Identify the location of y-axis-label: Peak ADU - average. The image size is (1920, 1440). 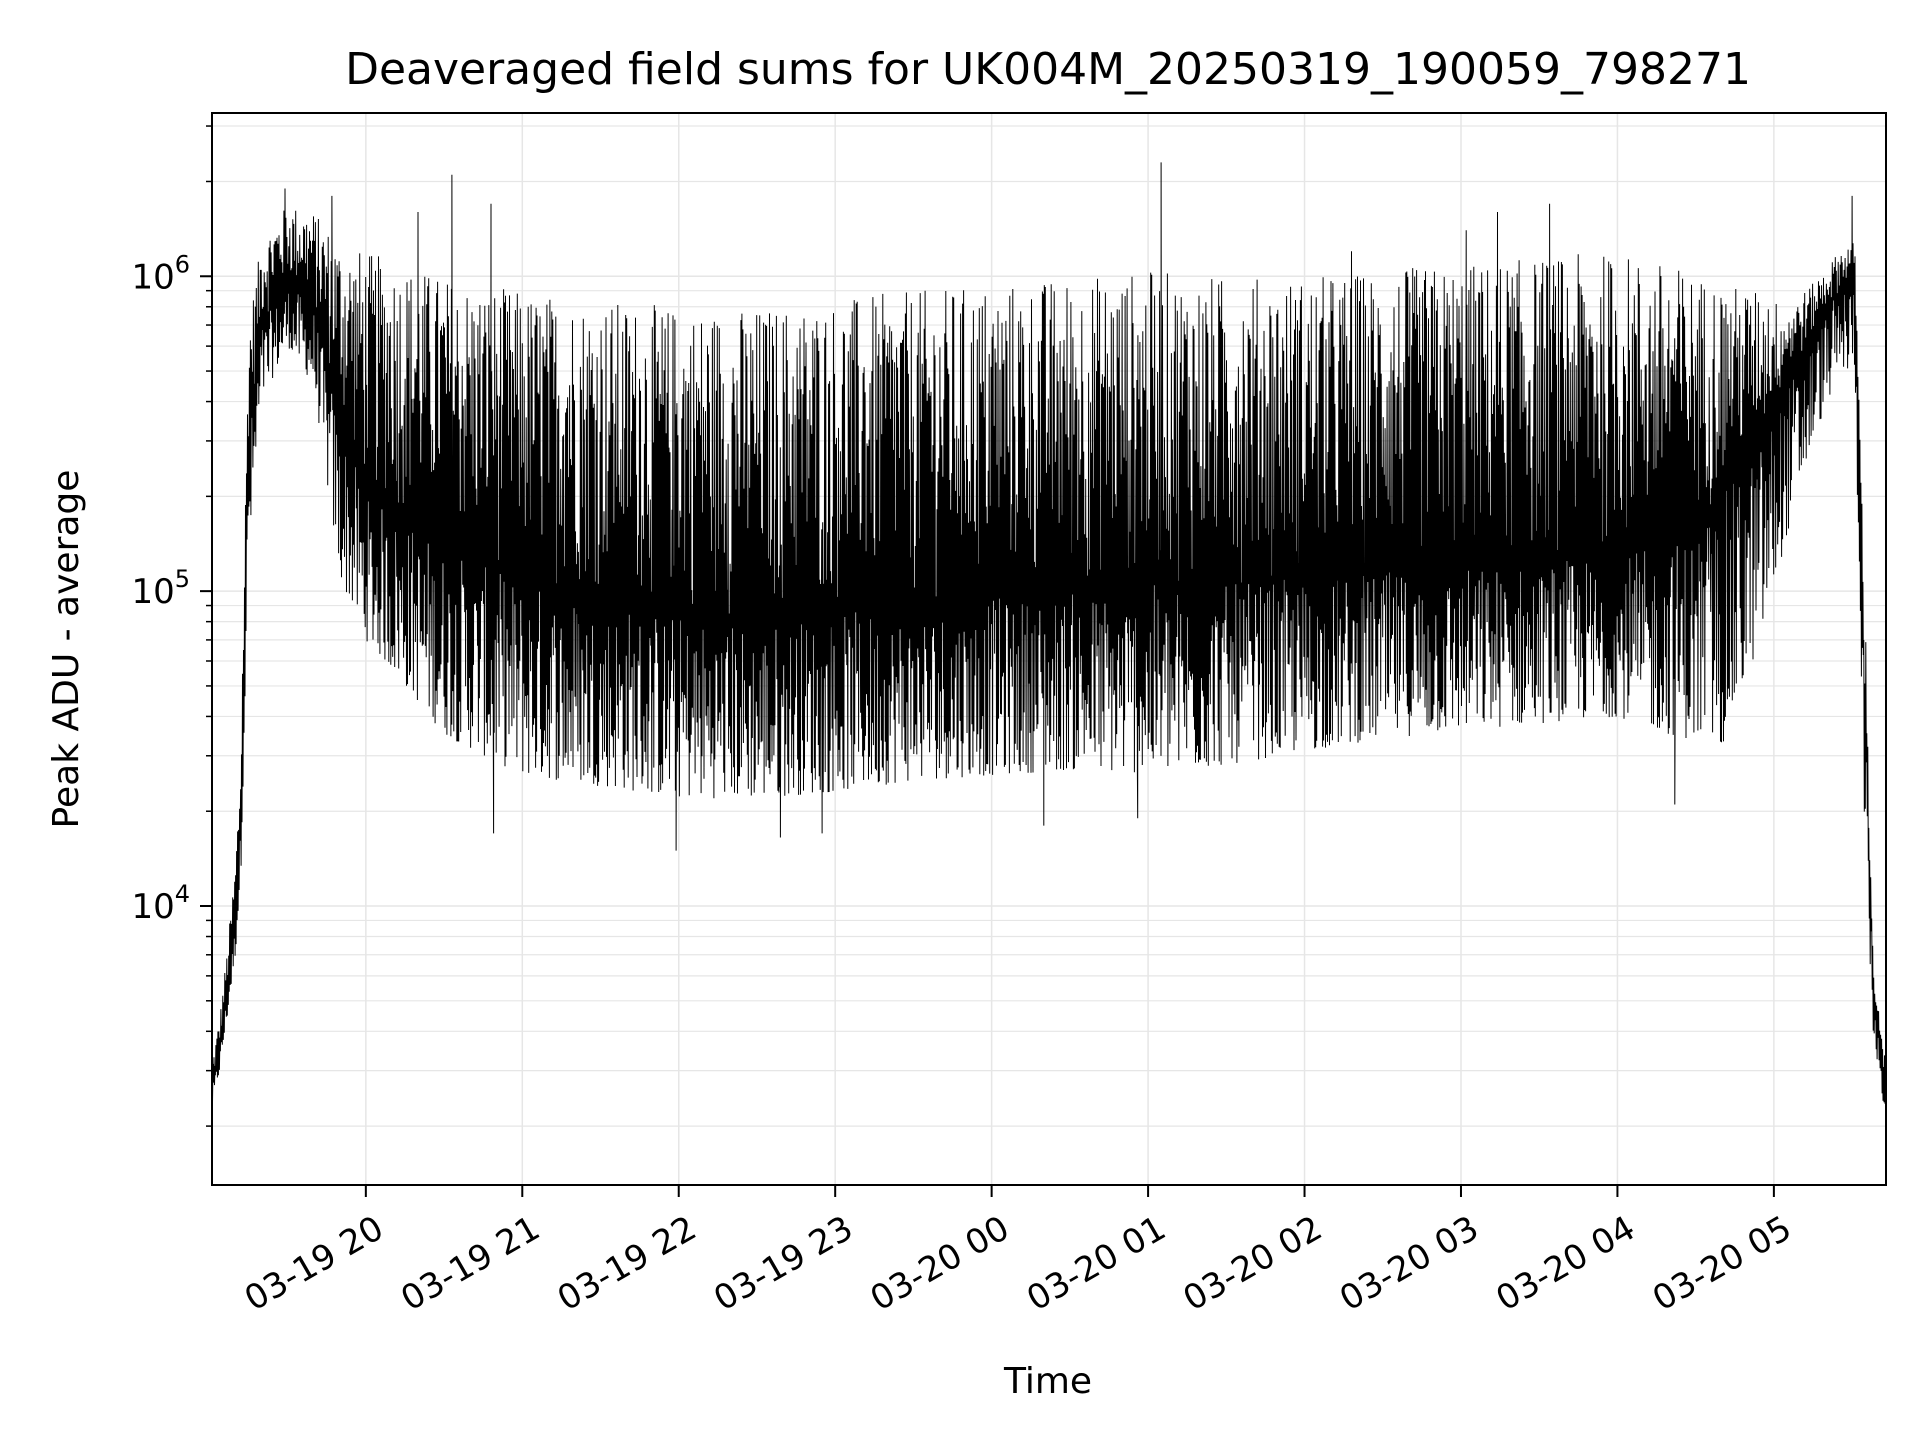
(66, 649).